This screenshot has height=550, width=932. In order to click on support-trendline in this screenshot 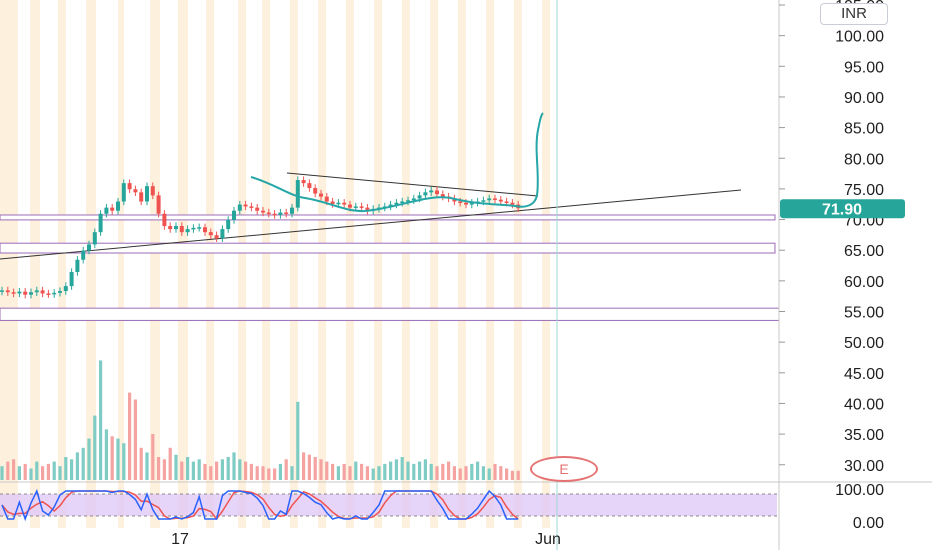, I will do `click(371, 224)`.